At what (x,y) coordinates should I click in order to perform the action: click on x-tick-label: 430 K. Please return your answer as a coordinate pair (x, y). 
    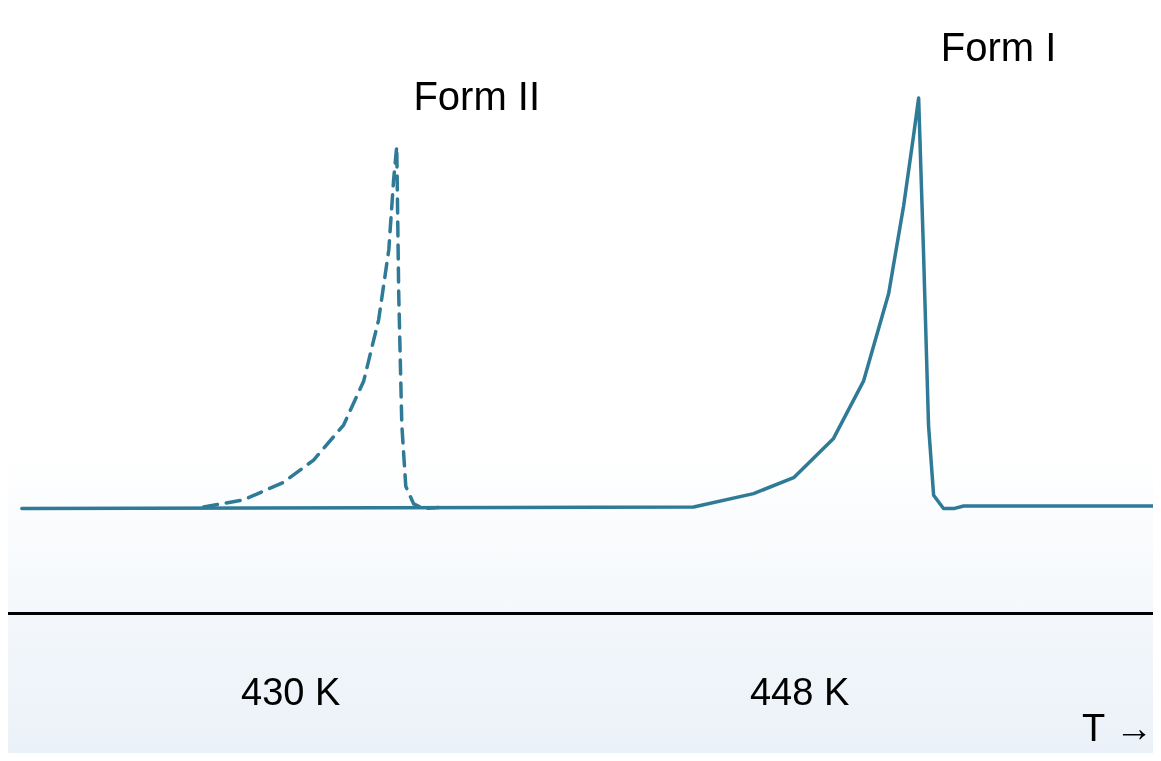
    Looking at the image, I should click on (291, 692).